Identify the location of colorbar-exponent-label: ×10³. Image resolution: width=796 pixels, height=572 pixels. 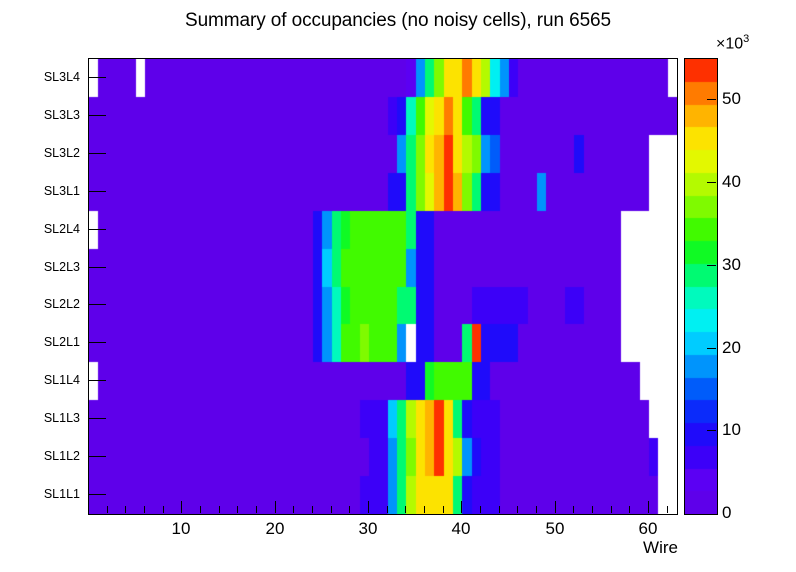
(732, 43).